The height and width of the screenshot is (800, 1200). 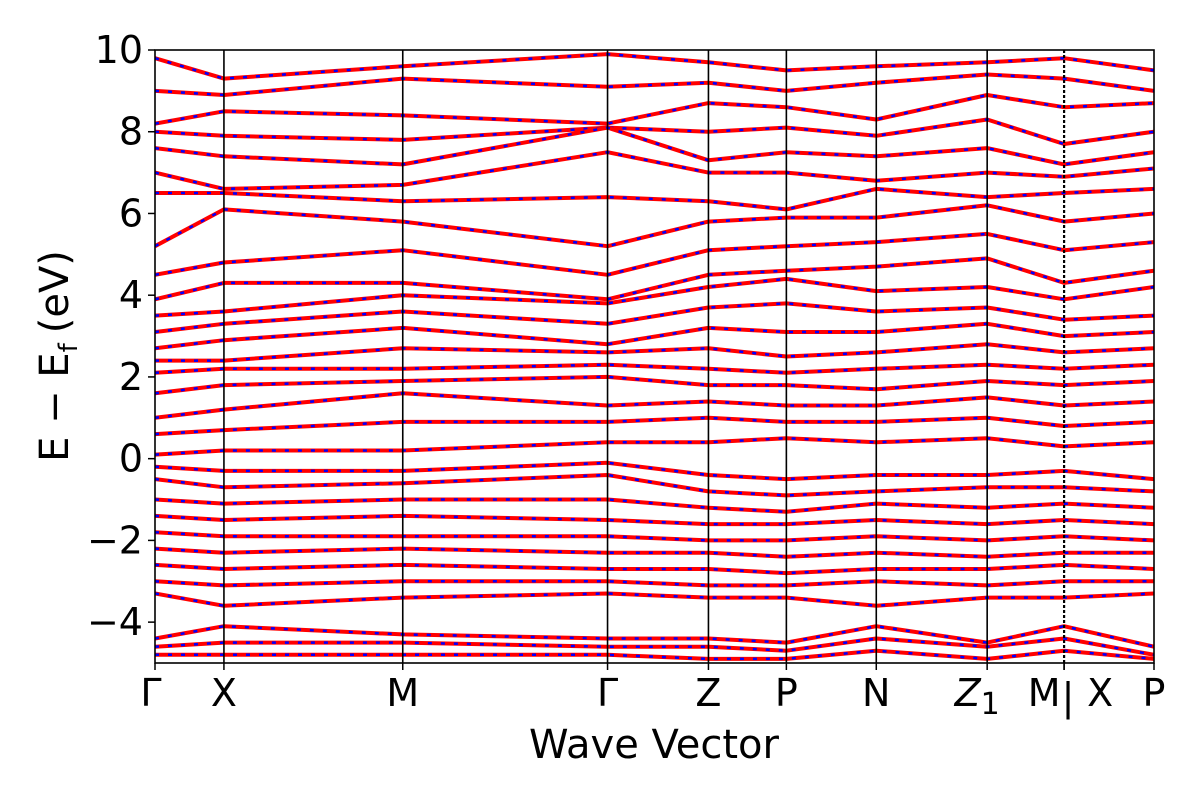 What do you see at coordinates (55, 291) in the screenshot?
I see `y-axis-label-unit: (eV)` at bounding box center [55, 291].